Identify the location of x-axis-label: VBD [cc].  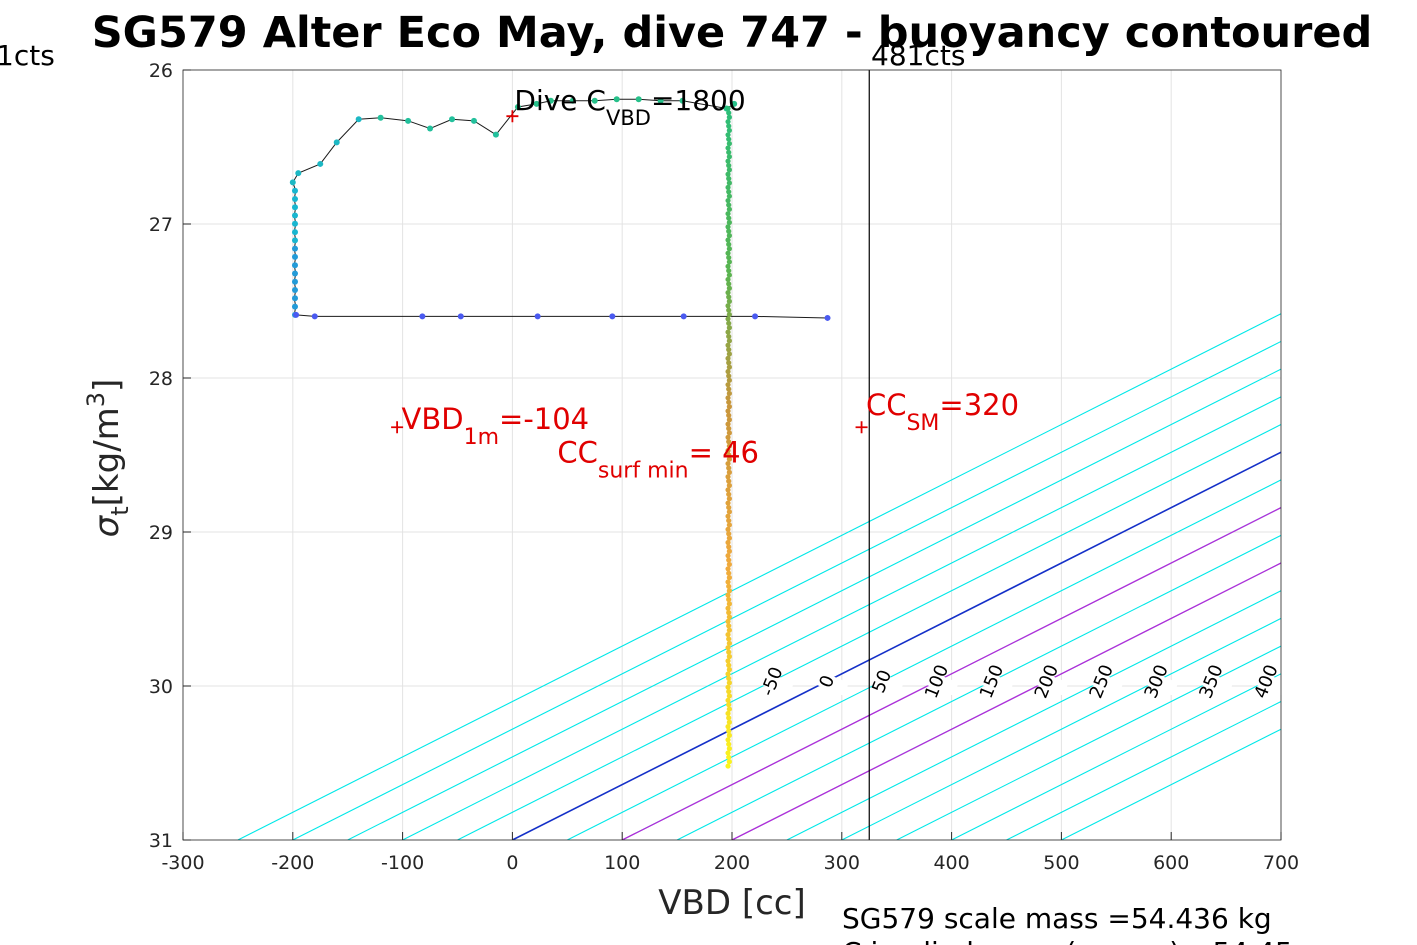
(732, 903).